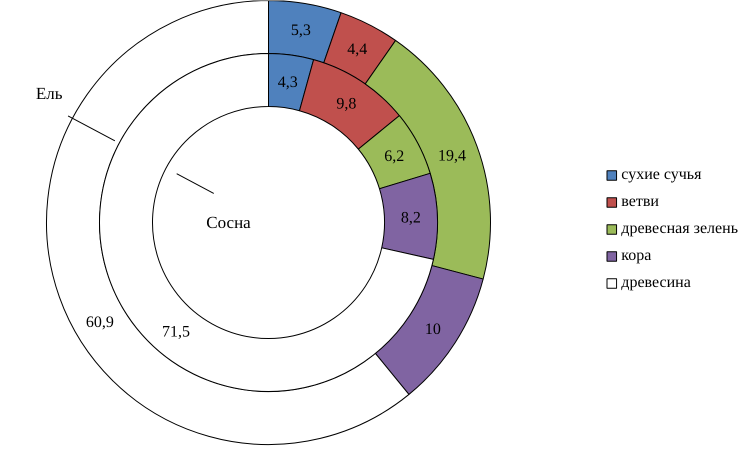 The height and width of the screenshot is (458, 738). What do you see at coordinates (661, 175) in the screenshot?
I see `legend-label: сухие сучья` at bounding box center [661, 175].